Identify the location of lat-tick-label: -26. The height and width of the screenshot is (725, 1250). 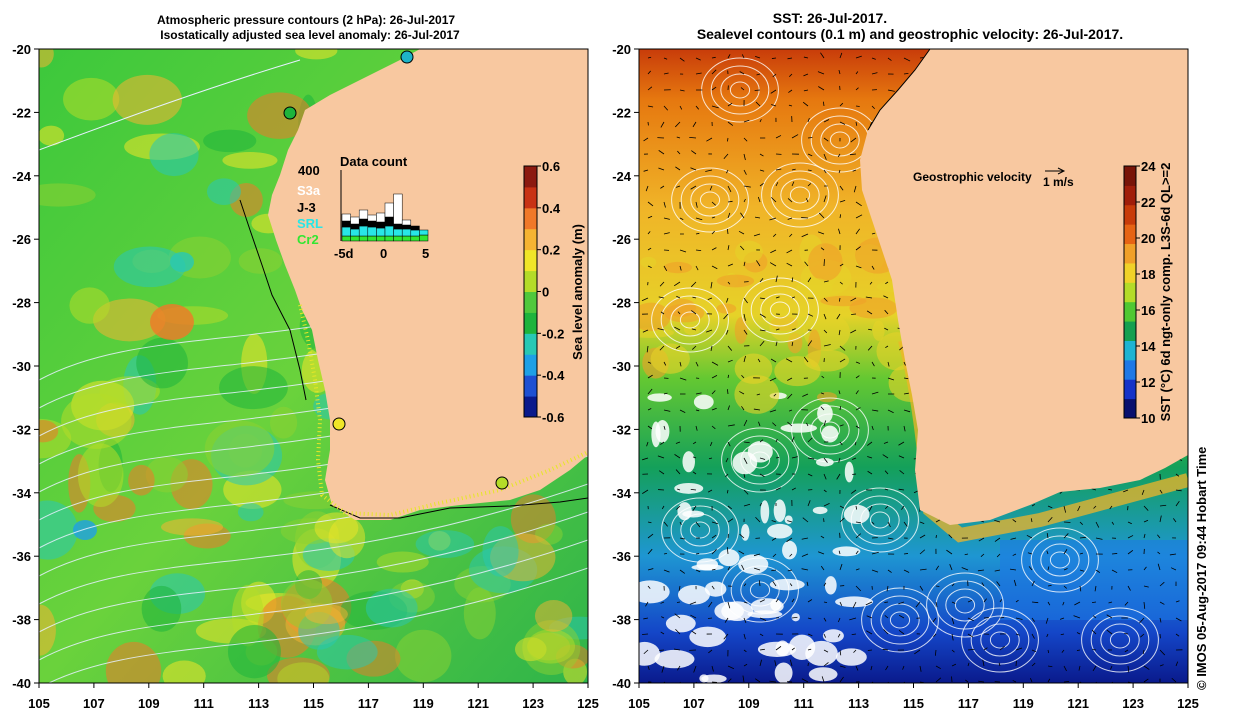
(21, 239).